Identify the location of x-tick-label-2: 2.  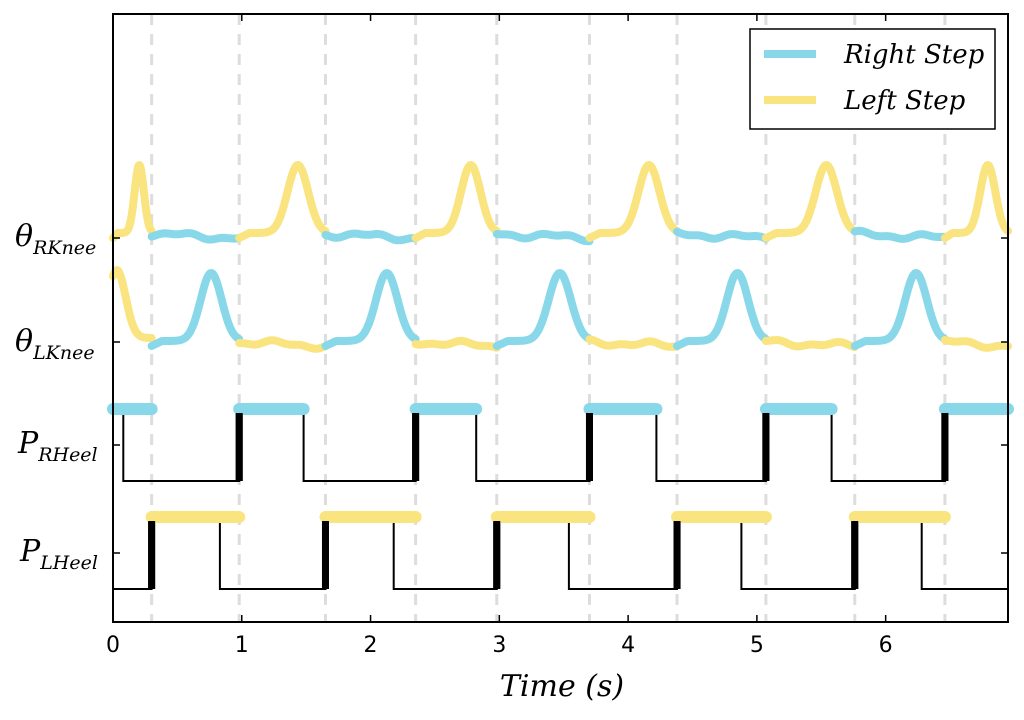
(371, 645).